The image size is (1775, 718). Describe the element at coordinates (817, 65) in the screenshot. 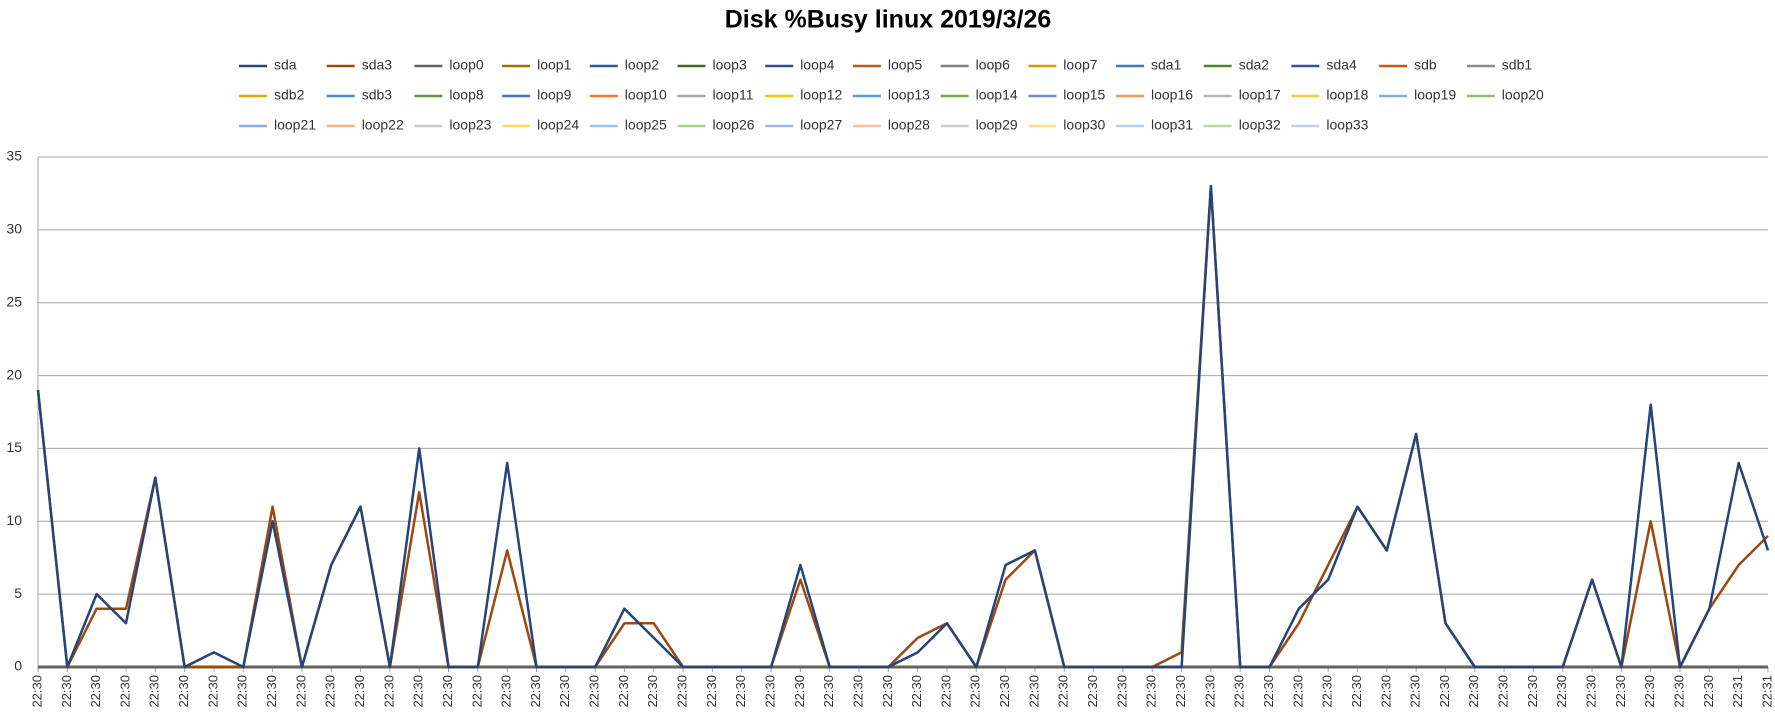

I see `legend-label: loop4` at that location.